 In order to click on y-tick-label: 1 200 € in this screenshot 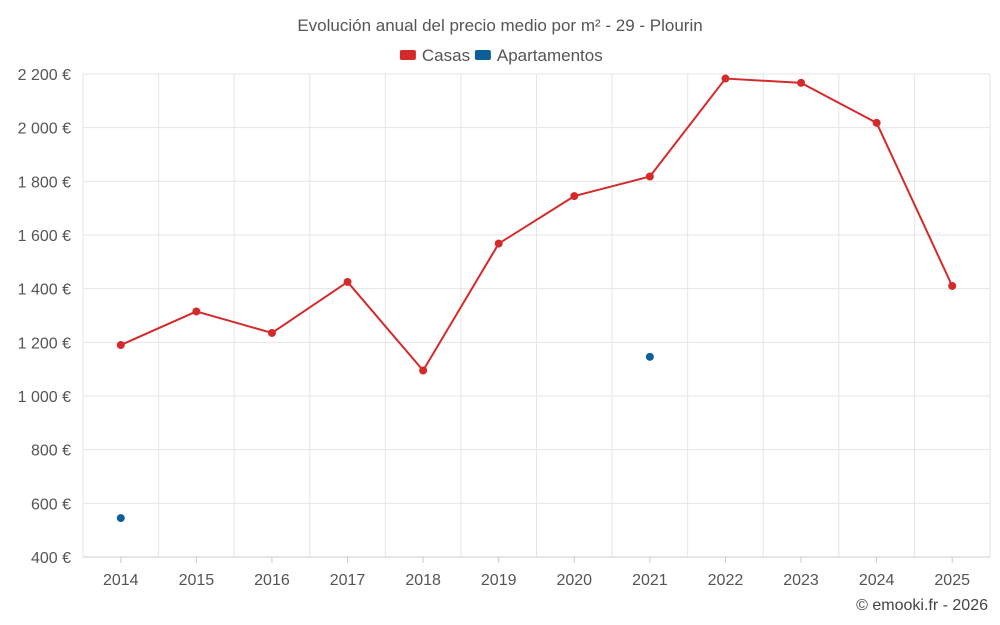, I will do `click(44, 343)`.